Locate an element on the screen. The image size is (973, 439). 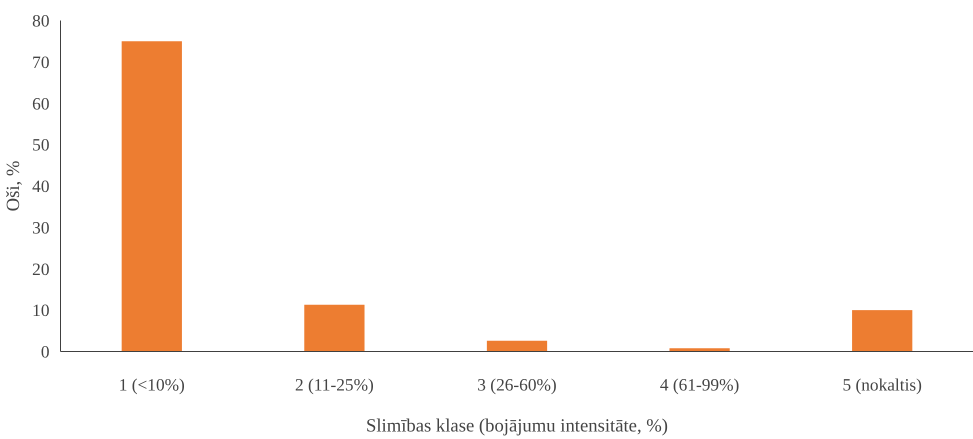
y-tick-label: 40 is located at coordinates (41, 186).